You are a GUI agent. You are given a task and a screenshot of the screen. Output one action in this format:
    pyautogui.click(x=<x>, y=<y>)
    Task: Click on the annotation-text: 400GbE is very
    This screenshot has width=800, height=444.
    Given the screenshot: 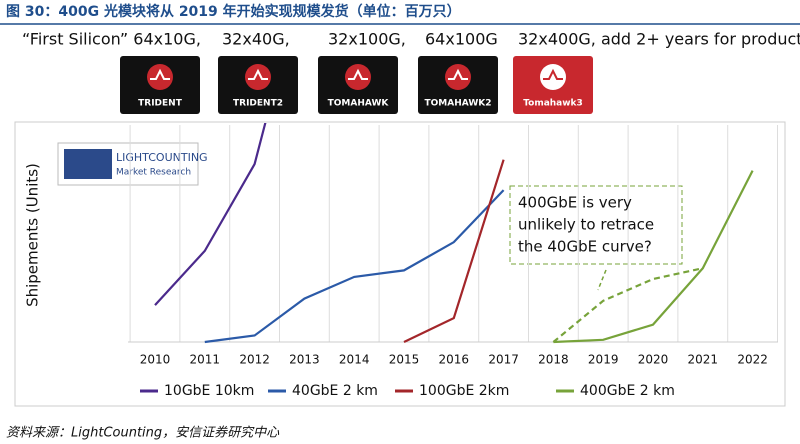 What is the action you would take?
    pyautogui.click(x=575, y=203)
    